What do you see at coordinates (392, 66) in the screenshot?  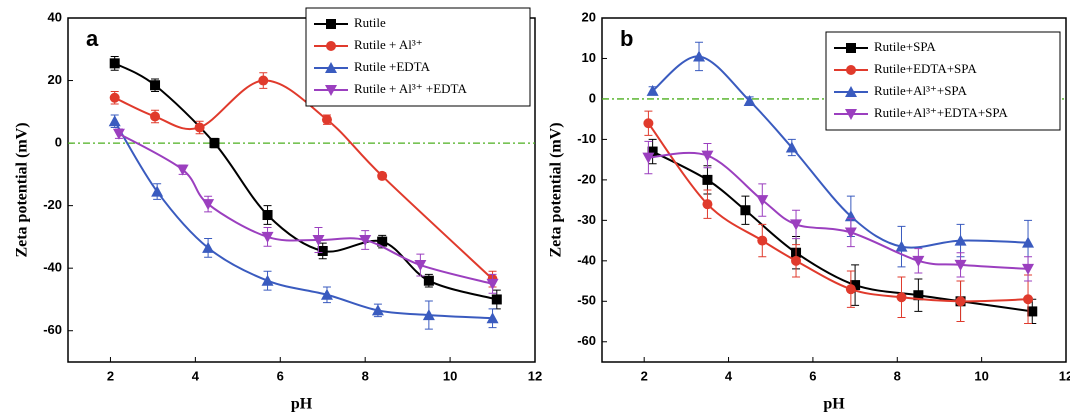 I see `legend-label: Rutile +EDTA` at bounding box center [392, 66].